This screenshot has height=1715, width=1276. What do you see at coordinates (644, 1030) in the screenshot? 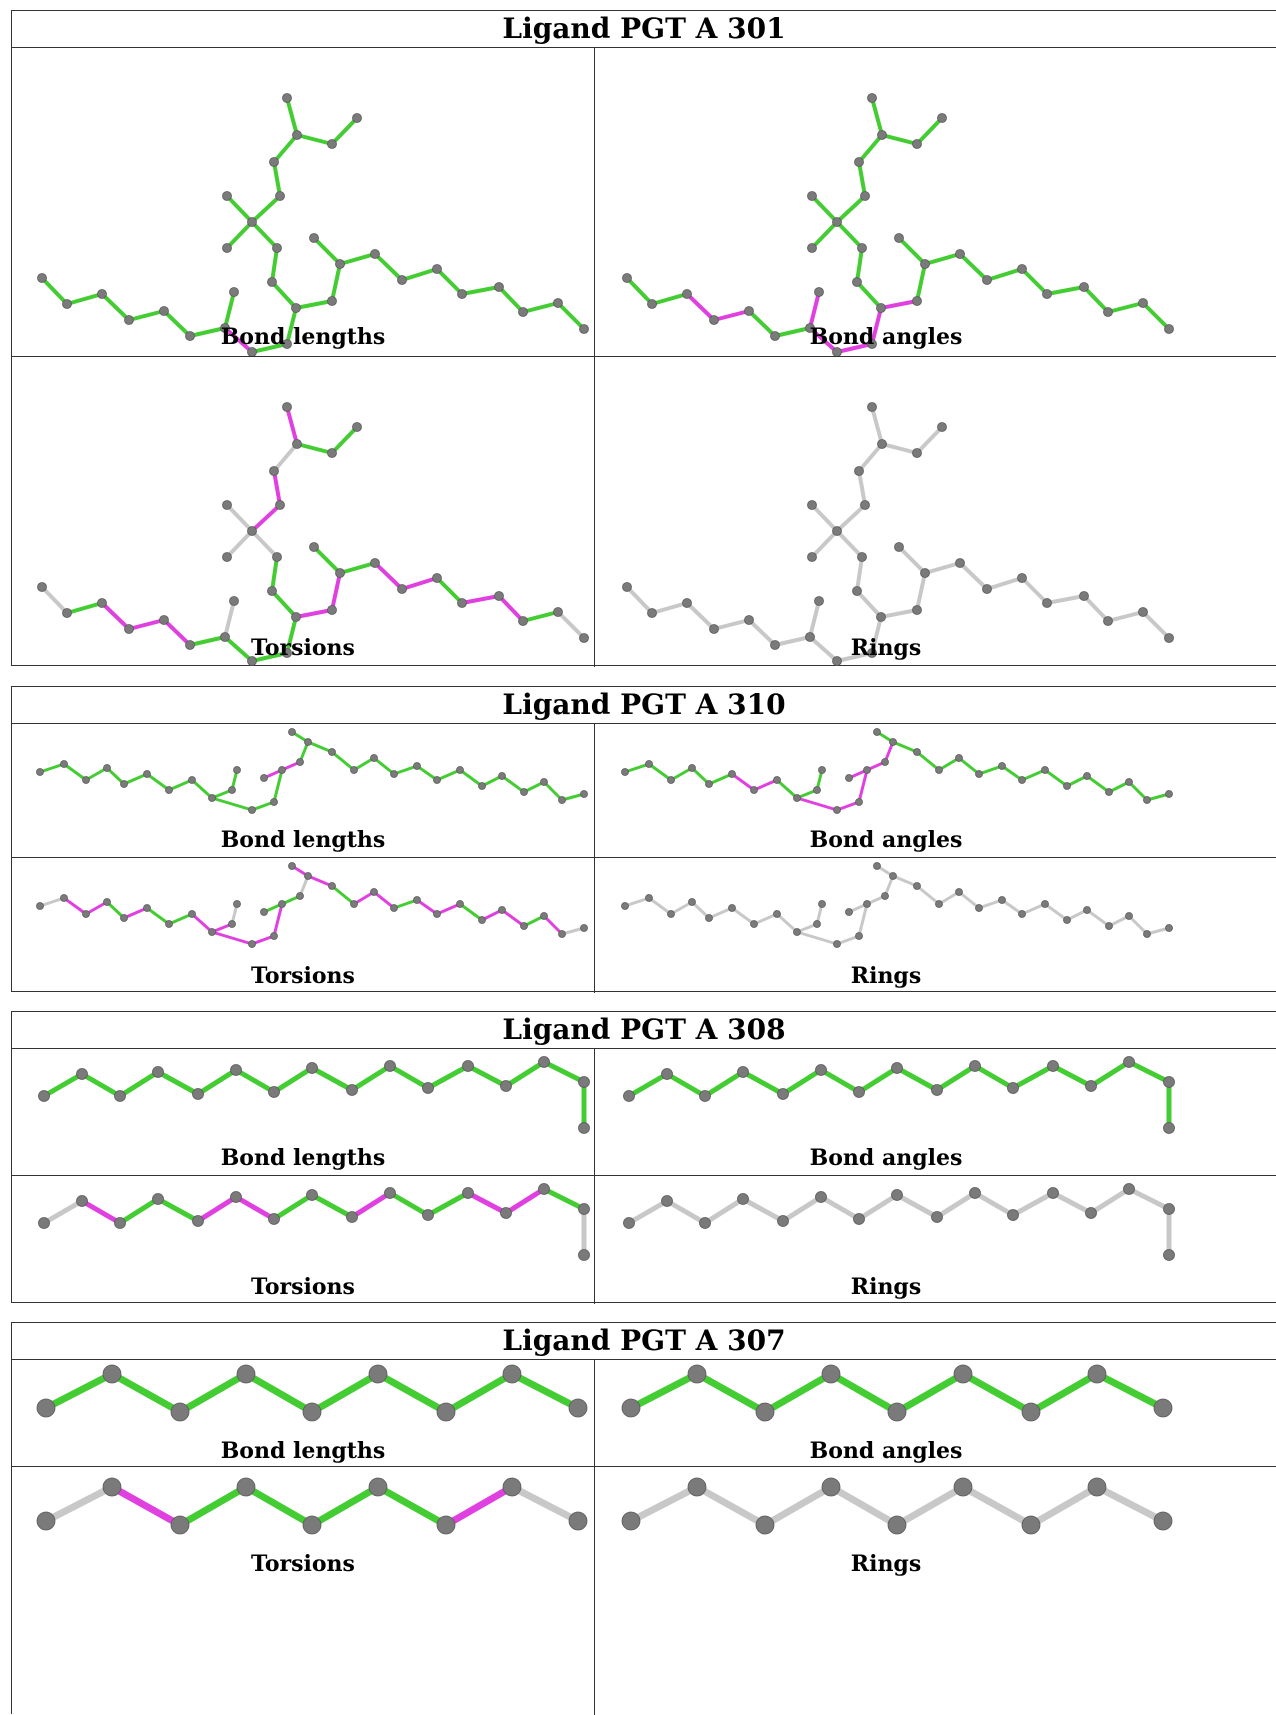
I see `panel-title: Ligand PGT A 308` at bounding box center [644, 1030].